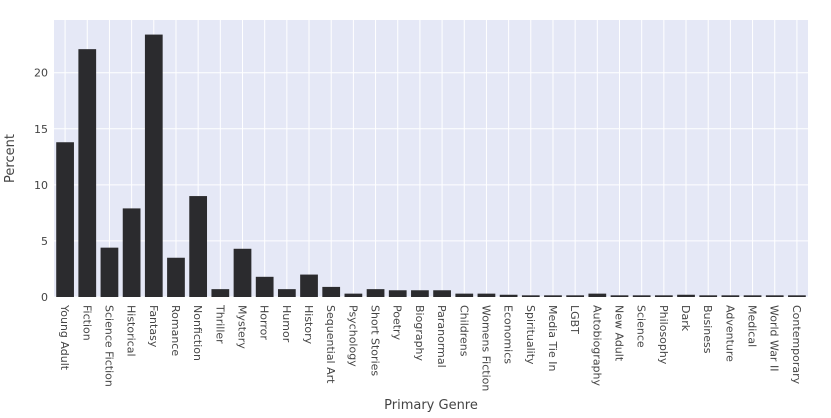 This screenshot has width=831, height=418. What do you see at coordinates (574, 319) in the screenshot?
I see `x-tick-label: LGBT` at bounding box center [574, 319].